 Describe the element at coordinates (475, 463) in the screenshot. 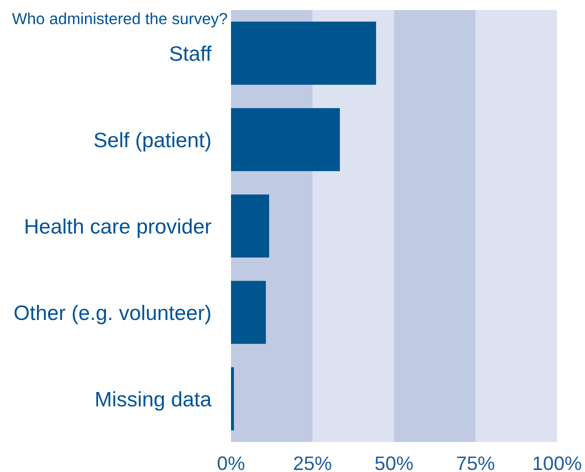

I see `x-tick-label: 75%` at that location.